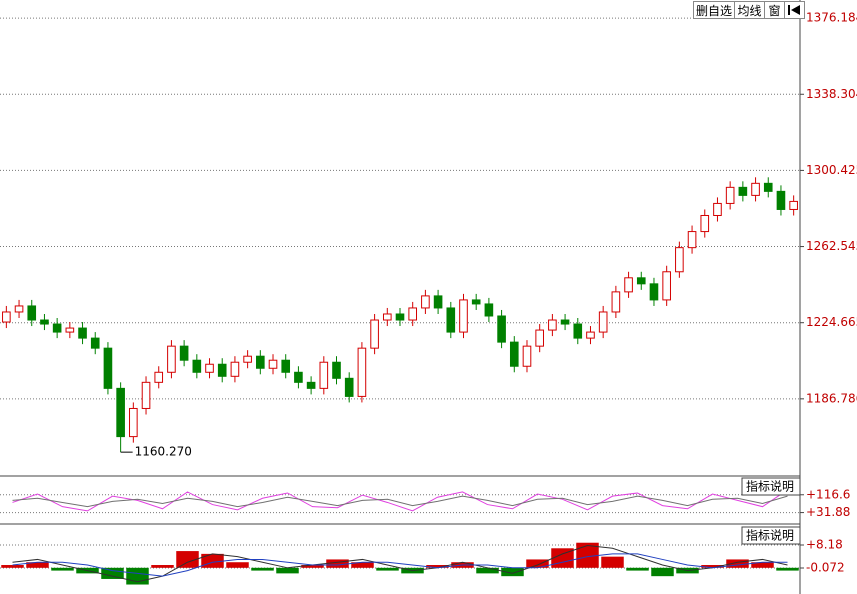 The height and width of the screenshot is (594, 857). What do you see at coordinates (831, 398) in the screenshot?
I see `y-tick-label: 1186.786` at bounding box center [831, 398].